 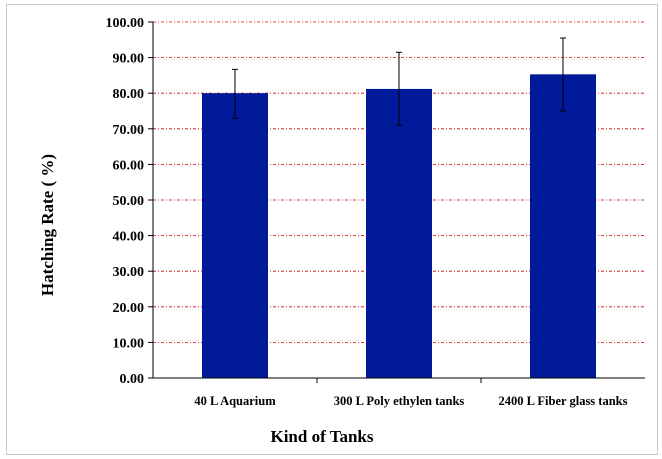 What do you see at coordinates (321, 436) in the screenshot?
I see `x-axis-title: Kind of Tanks` at bounding box center [321, 436].